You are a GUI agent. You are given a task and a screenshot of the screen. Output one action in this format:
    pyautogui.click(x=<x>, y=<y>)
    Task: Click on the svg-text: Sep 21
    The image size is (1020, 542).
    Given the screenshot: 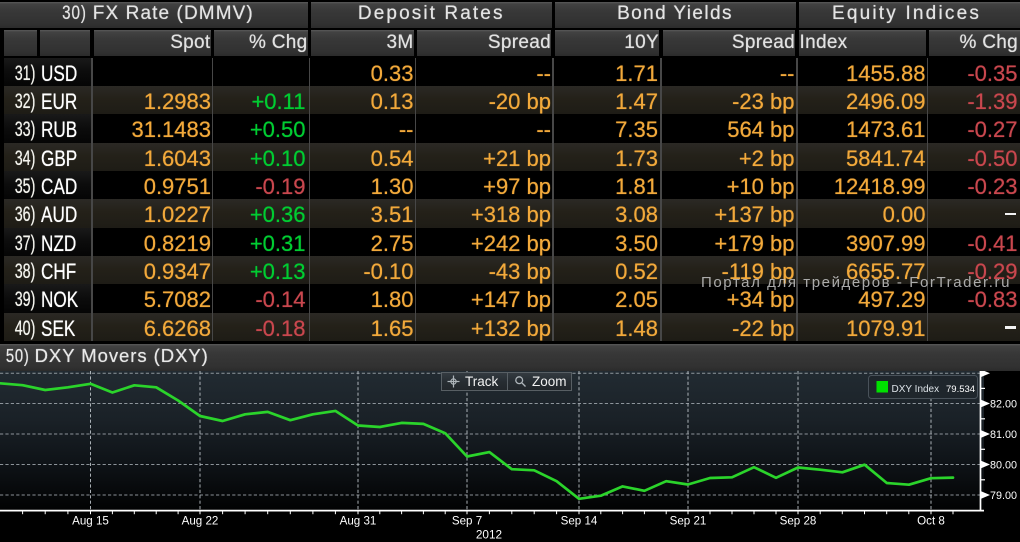 What is the action you would take?
    pyautogui.click(x=688, y=521)
    